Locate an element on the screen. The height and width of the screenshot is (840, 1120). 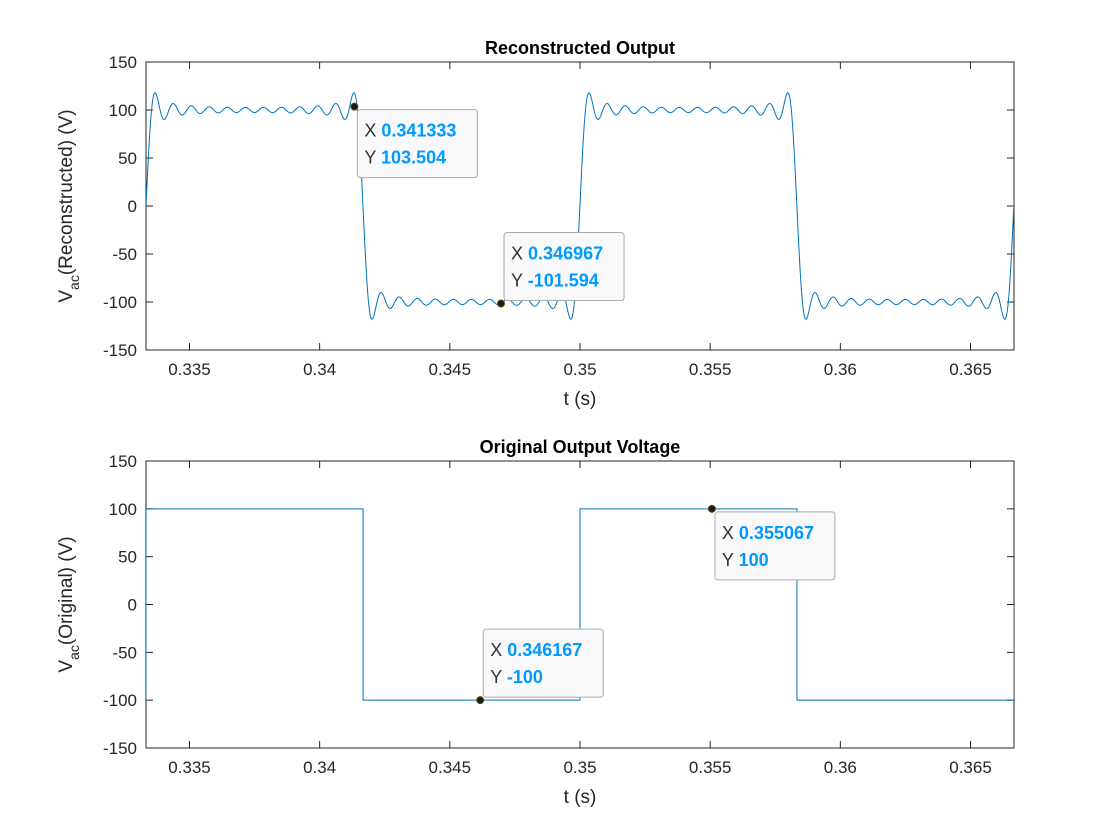
datatip-y-row: Y -100 is located at coordinates (516, 677).